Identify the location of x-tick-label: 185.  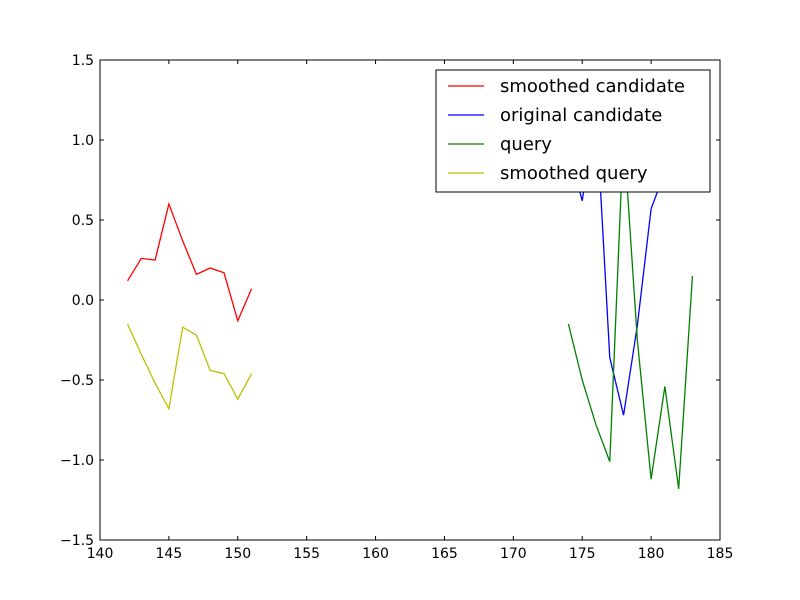
(720, 554).